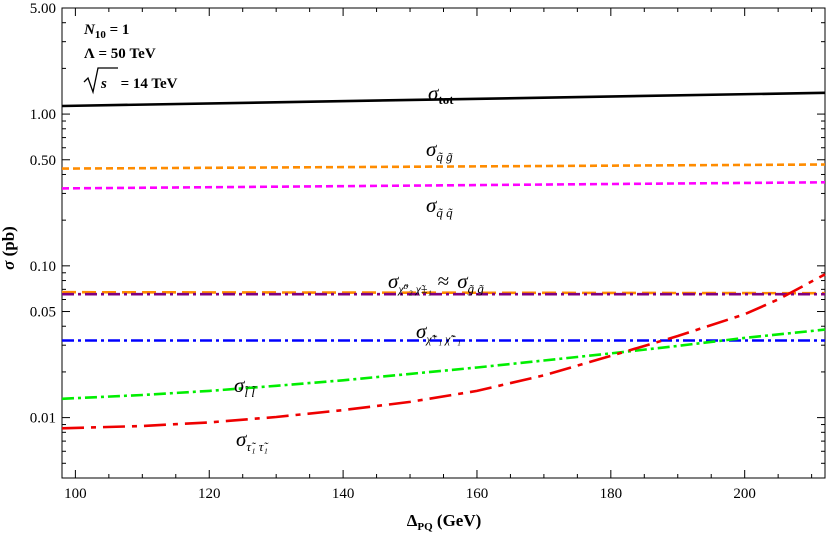 This screenshot has height=536, width=830. What do you see at coordinates (43, 267) in the screenshot?
I see `y-tick-label: 0.10` at bounding box center [43, 267].